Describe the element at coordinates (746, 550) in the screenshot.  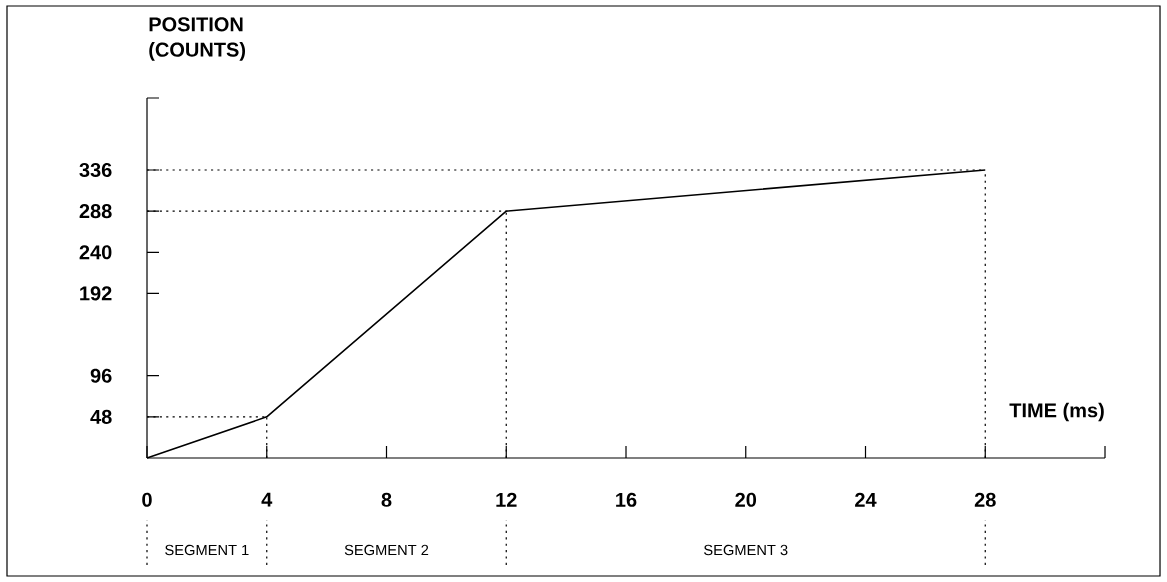
I see `text: SEGMENT 3` at that location.